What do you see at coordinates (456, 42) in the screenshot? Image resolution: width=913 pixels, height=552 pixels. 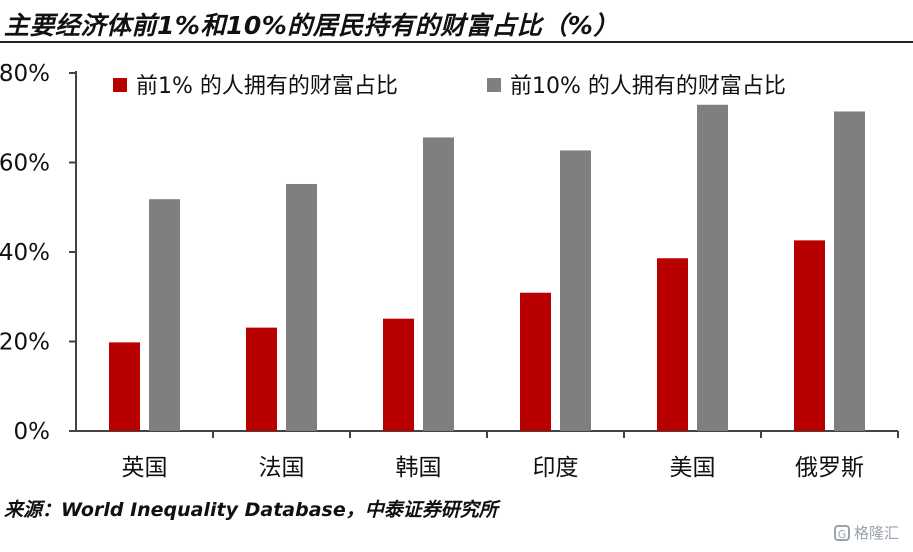 I see `title-divider` at bounding box center [456, 42].